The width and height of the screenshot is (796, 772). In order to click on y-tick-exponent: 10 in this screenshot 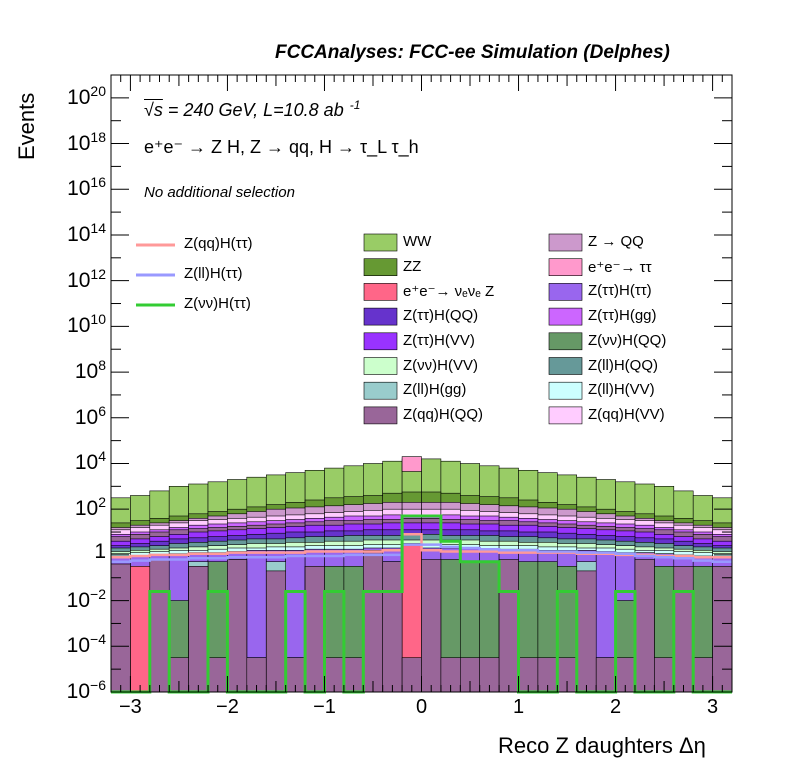, I will do `click(98, 319)`.